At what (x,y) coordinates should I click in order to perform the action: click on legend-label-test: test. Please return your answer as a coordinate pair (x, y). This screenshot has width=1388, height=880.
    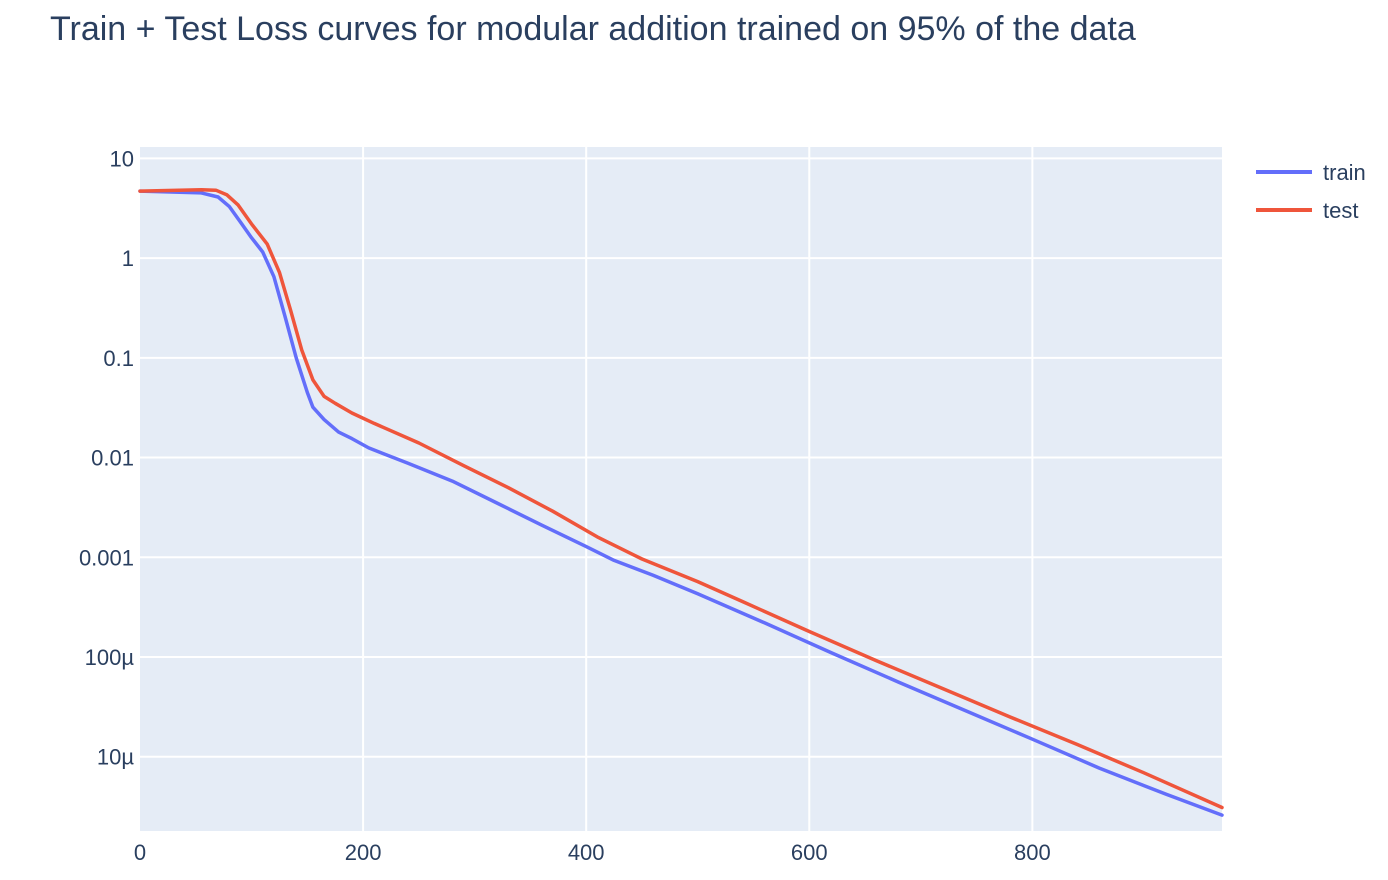
    Looking at the image, I should click on (1340, 210).